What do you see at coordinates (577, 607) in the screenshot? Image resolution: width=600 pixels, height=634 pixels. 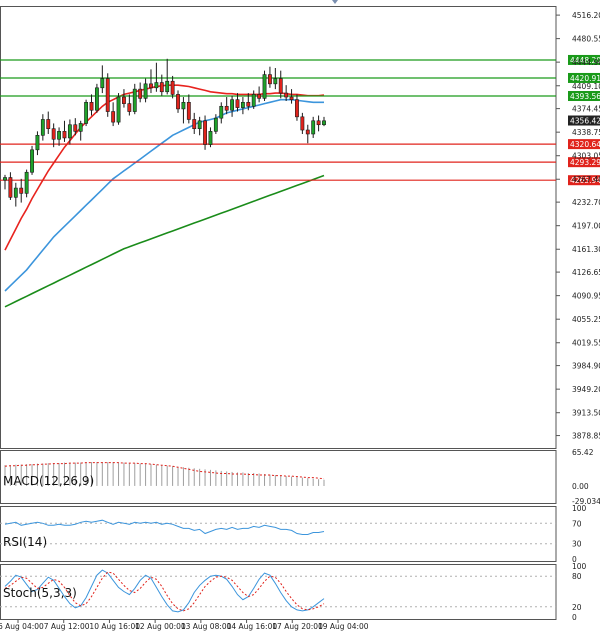 I see `stoch-tick-label: 20` at bounding box center [577, 607].